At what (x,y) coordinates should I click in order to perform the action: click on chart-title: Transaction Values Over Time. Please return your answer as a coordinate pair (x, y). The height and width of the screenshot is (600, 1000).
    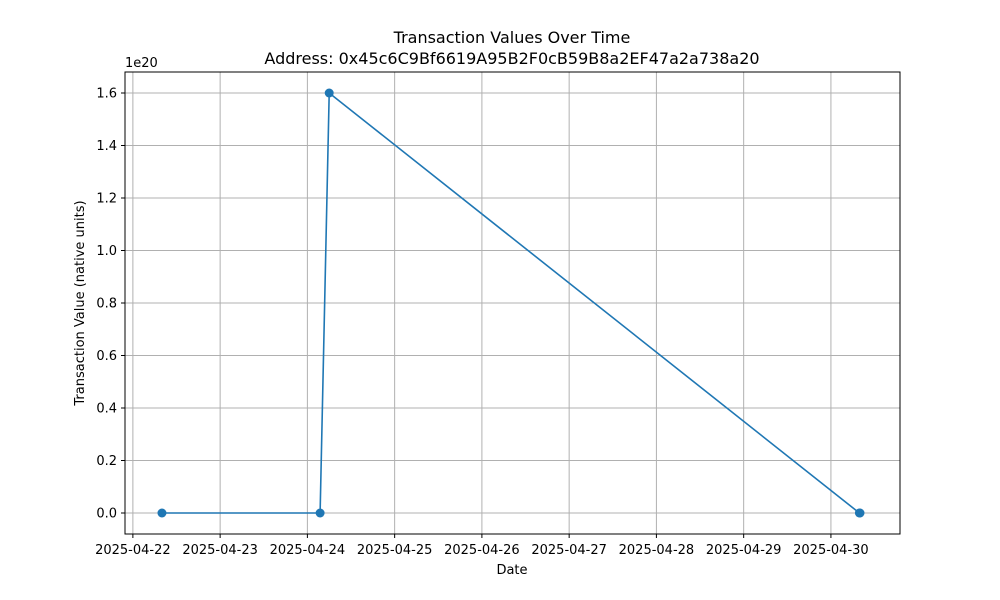
    Looking at the image, I should click on (512, 37).